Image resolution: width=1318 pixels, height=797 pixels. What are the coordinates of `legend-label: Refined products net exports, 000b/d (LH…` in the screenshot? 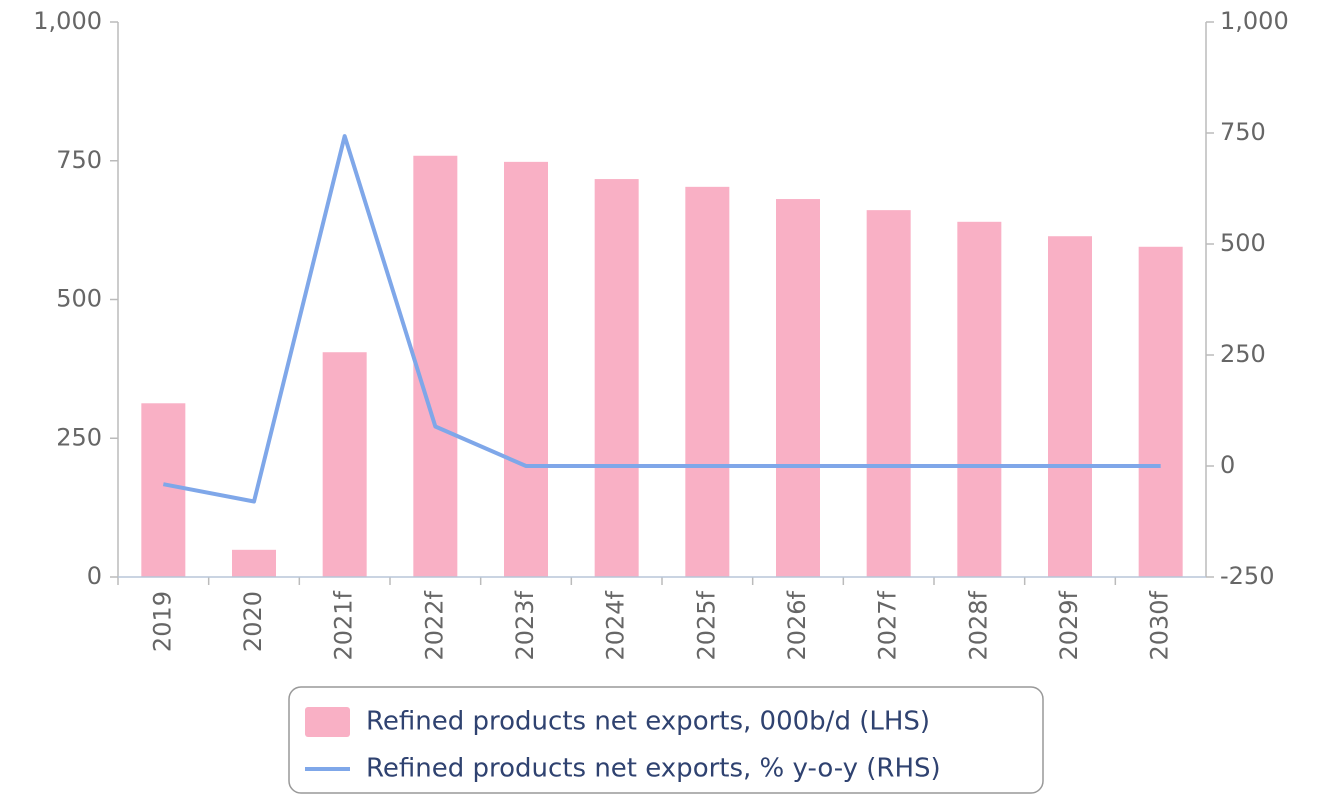 It's located at (648, 722).